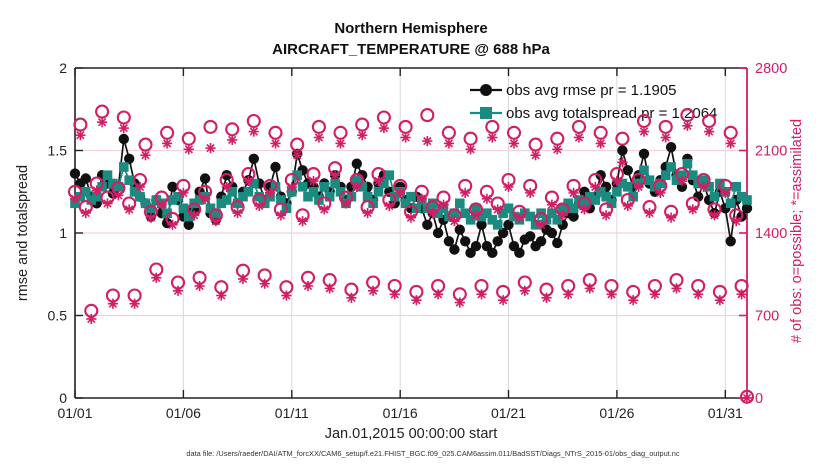 The width and height of the screenshot is (830, 470). Describe the element at coordinates (486, 113) in the screenshot. I see `legend-marker-totalspread-square` at that location.